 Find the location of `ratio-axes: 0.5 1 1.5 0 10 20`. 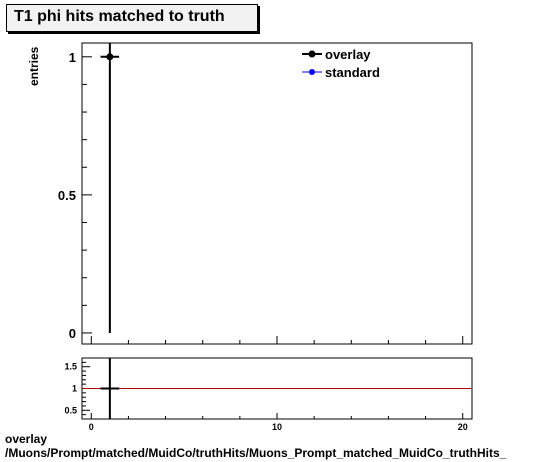

ratio-axes: 0.5 1 1.5 0 10 20 is located at coordinates (265, 397).